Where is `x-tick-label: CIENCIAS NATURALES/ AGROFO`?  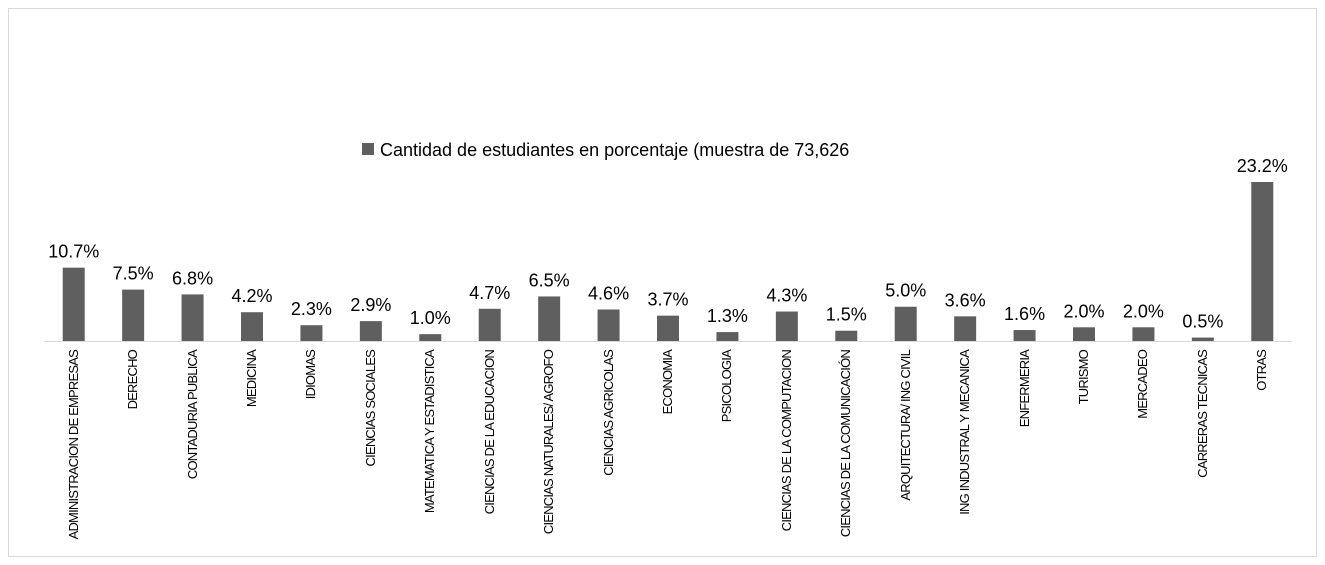
x-tick-label: CIENCIAS NATURALES/ AGROFO is located at coordinates (549, 442).